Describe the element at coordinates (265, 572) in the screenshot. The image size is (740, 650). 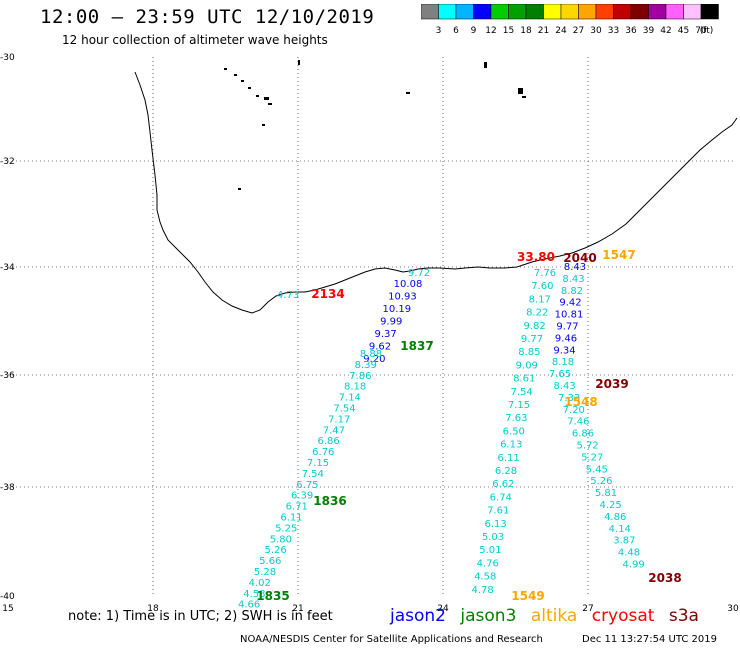
I see `wave-height-value: 5.28` at that location.